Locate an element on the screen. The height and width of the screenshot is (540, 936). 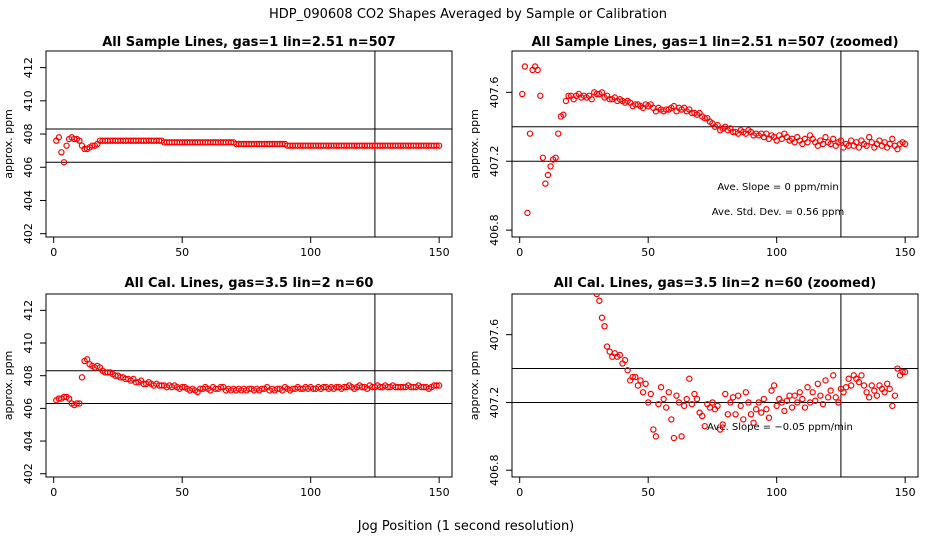
x-tick-label: 100 is located at coordinates (776, 252).